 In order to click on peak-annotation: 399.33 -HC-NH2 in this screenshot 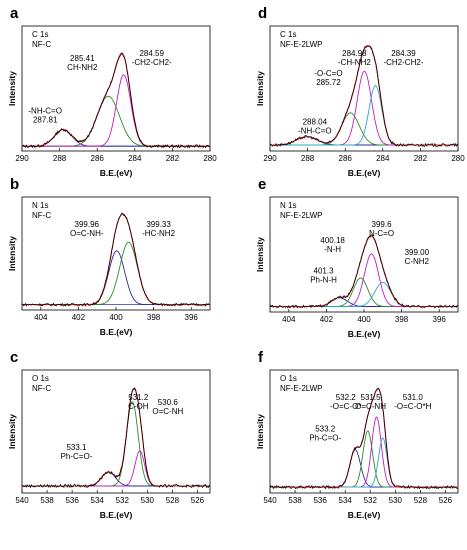, I will do `click(158, 229)`.